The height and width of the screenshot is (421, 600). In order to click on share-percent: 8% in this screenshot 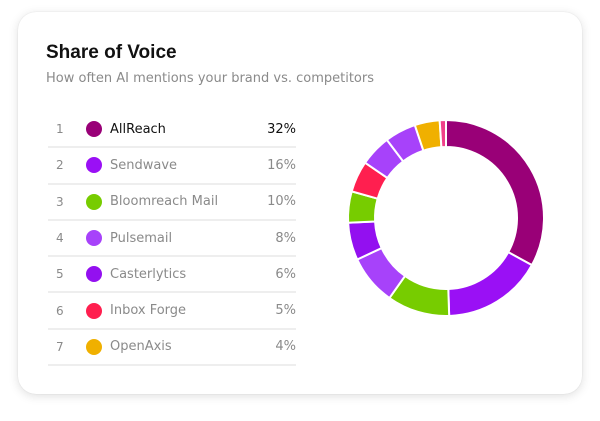, I will do `click(285, 238)`.